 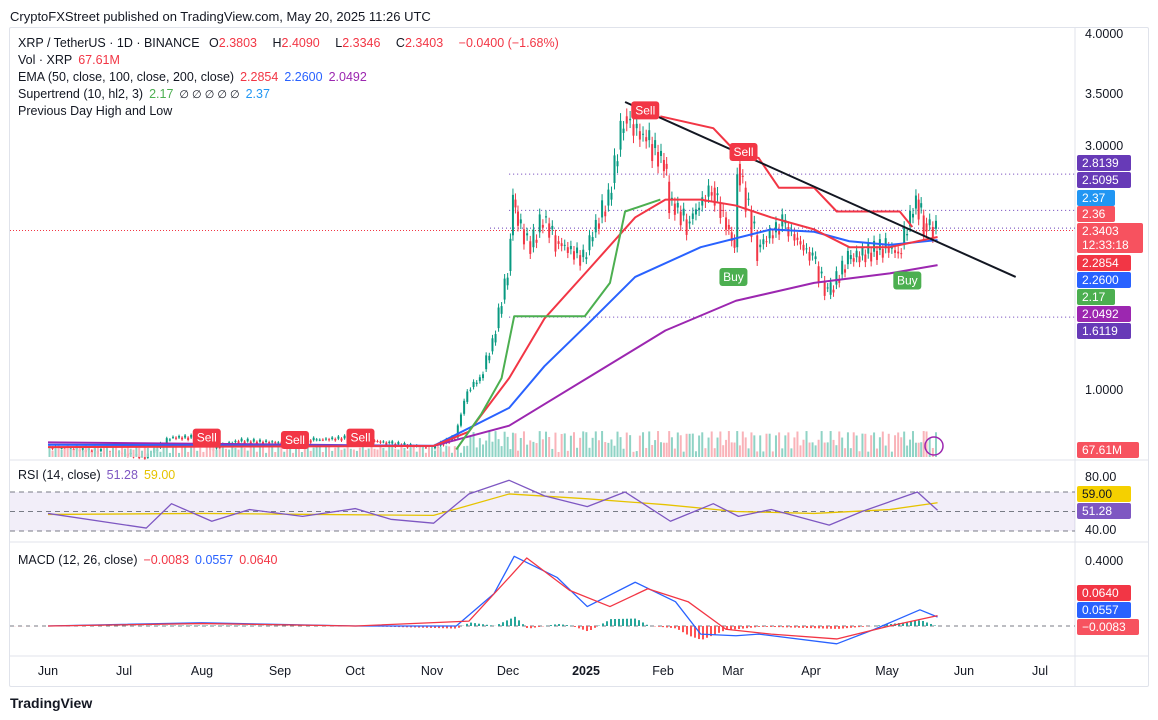 What do you see at coordinates (820, 189) in the screenshot?
I see `trendline` at bounding box center [820, 189].